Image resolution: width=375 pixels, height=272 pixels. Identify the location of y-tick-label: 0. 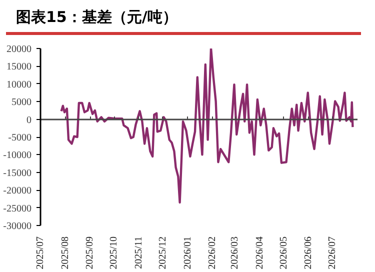
(29, 120).